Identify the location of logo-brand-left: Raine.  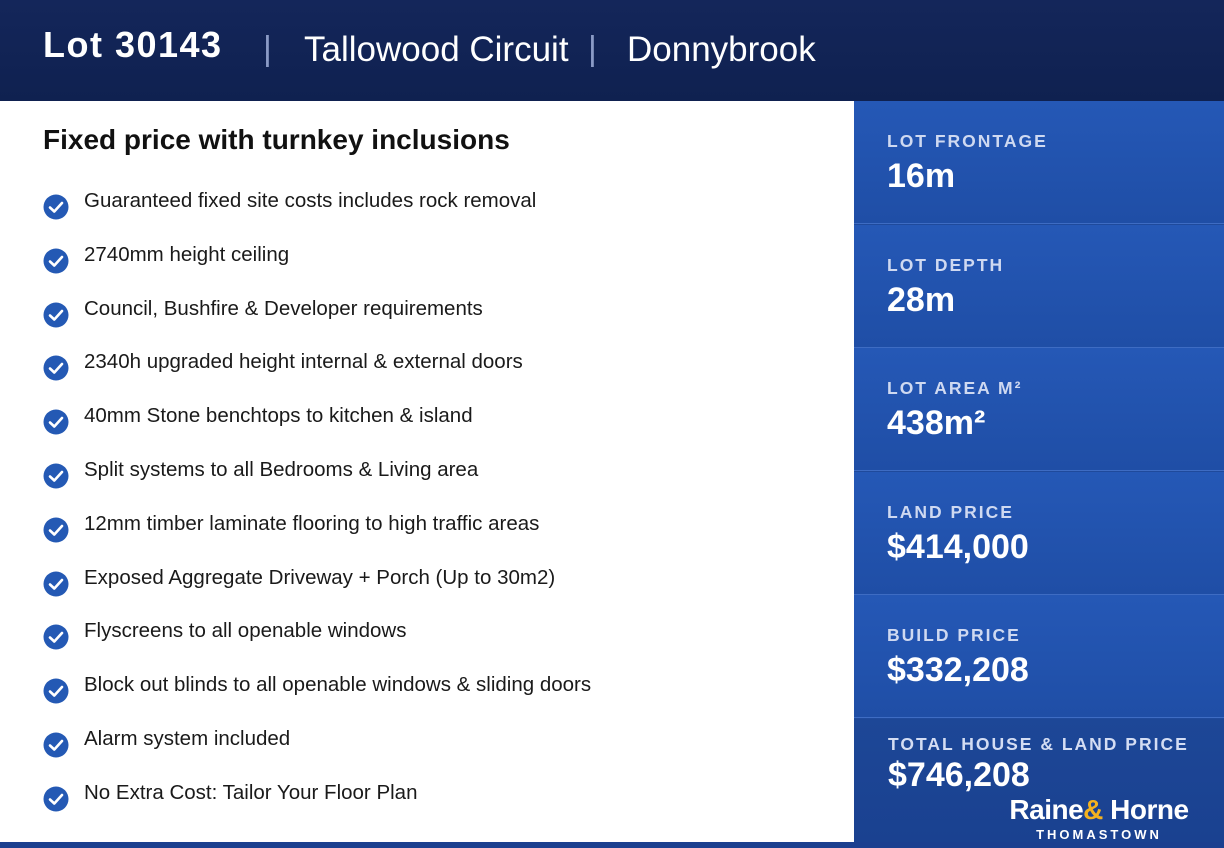
(1046, 809).